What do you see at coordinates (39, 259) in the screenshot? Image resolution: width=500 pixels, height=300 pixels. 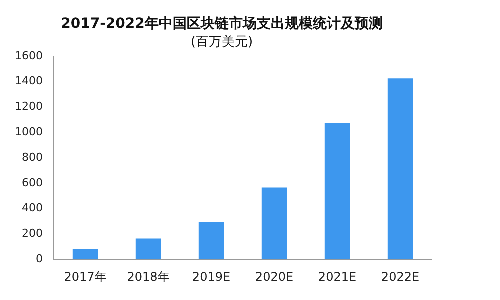 I see `y-tick-label: 0` at bounding box center [39, 259].